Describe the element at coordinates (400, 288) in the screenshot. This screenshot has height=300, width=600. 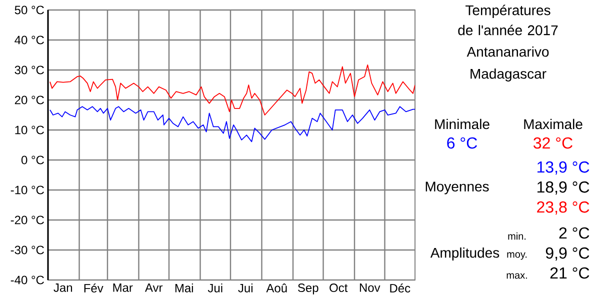
I see `x-tick-label: Déc` at that location.